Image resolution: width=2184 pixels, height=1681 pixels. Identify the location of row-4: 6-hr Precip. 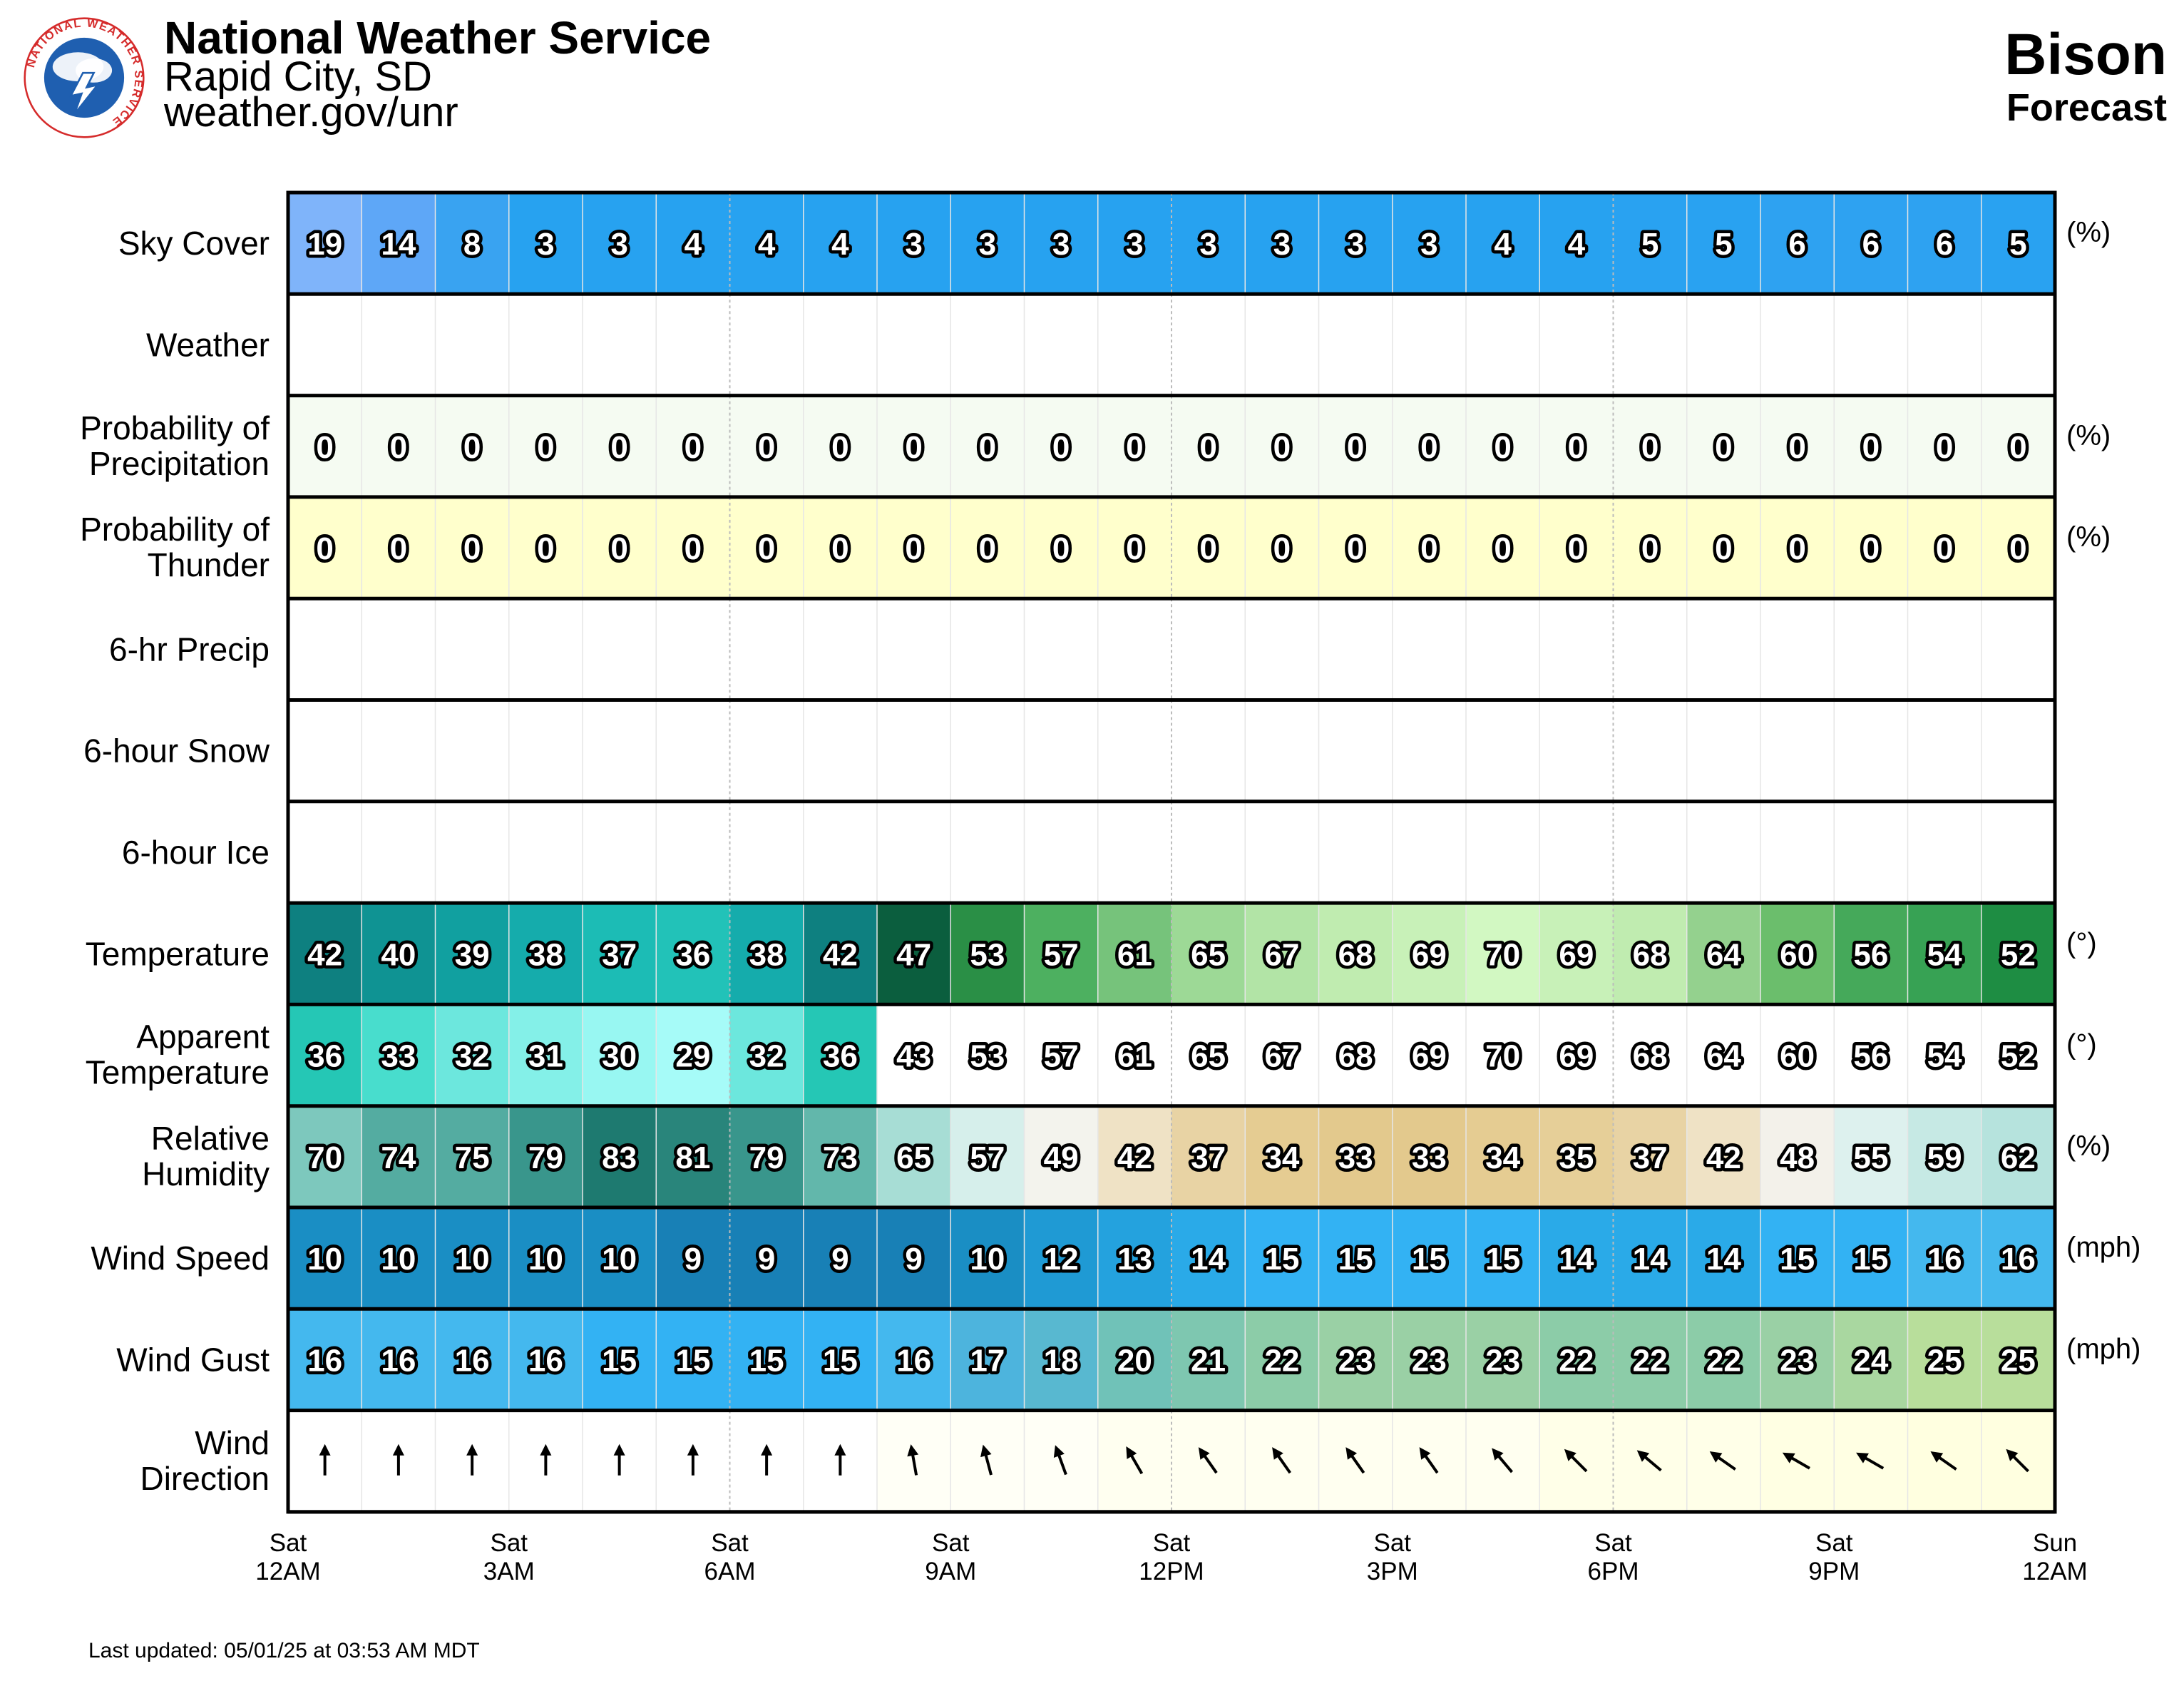
(1082, 649).